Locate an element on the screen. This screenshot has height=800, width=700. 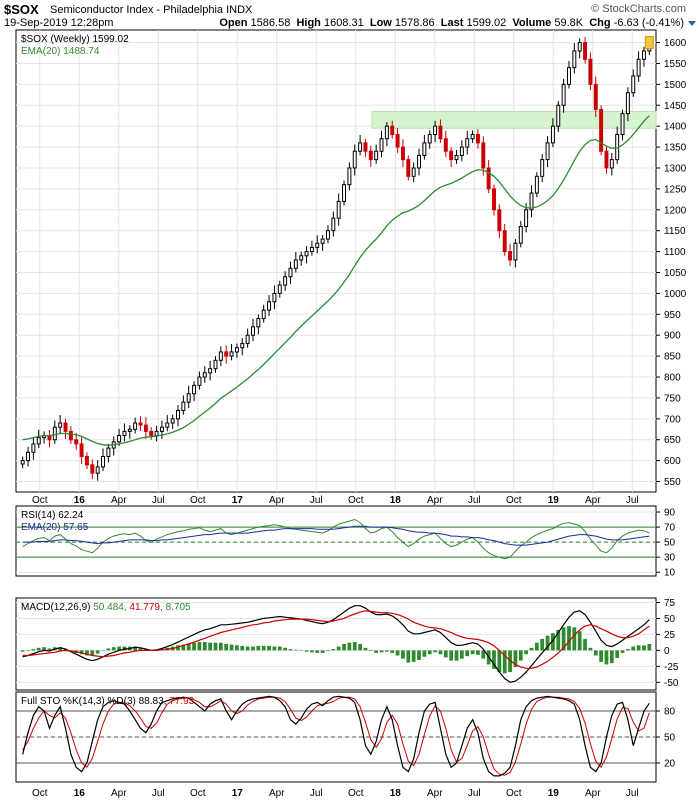
price-panel-tick-label: 1050 is located at coordinates (675, 273).